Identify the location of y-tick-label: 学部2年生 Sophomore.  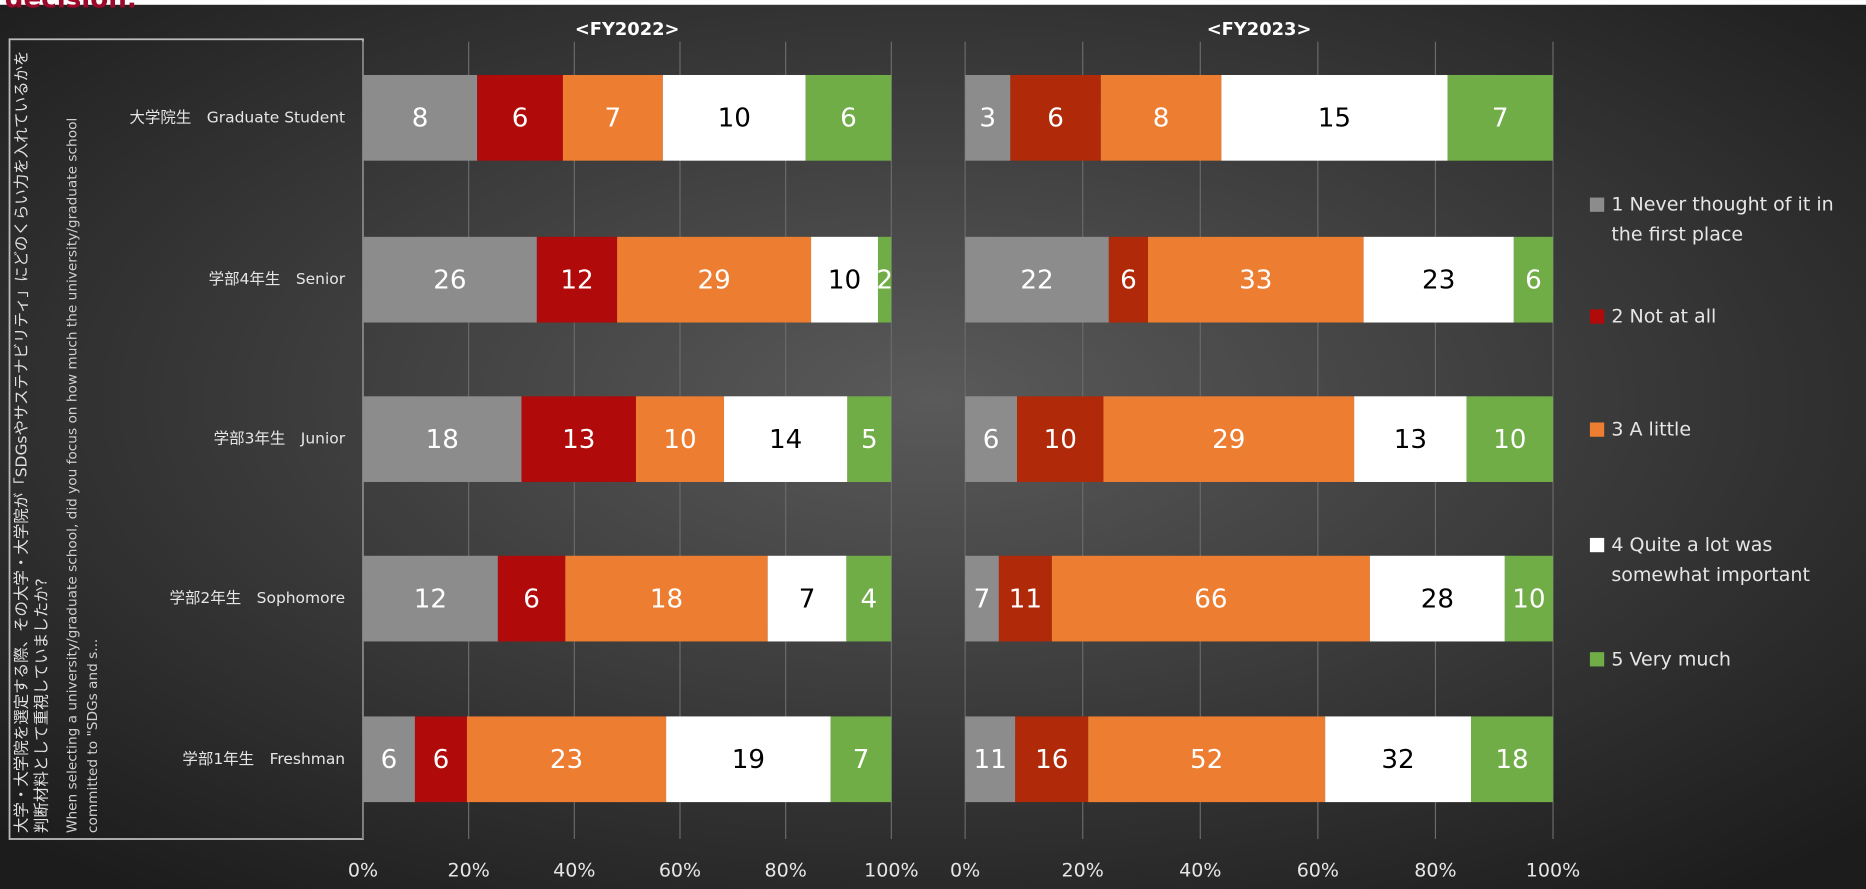
(257, 598).